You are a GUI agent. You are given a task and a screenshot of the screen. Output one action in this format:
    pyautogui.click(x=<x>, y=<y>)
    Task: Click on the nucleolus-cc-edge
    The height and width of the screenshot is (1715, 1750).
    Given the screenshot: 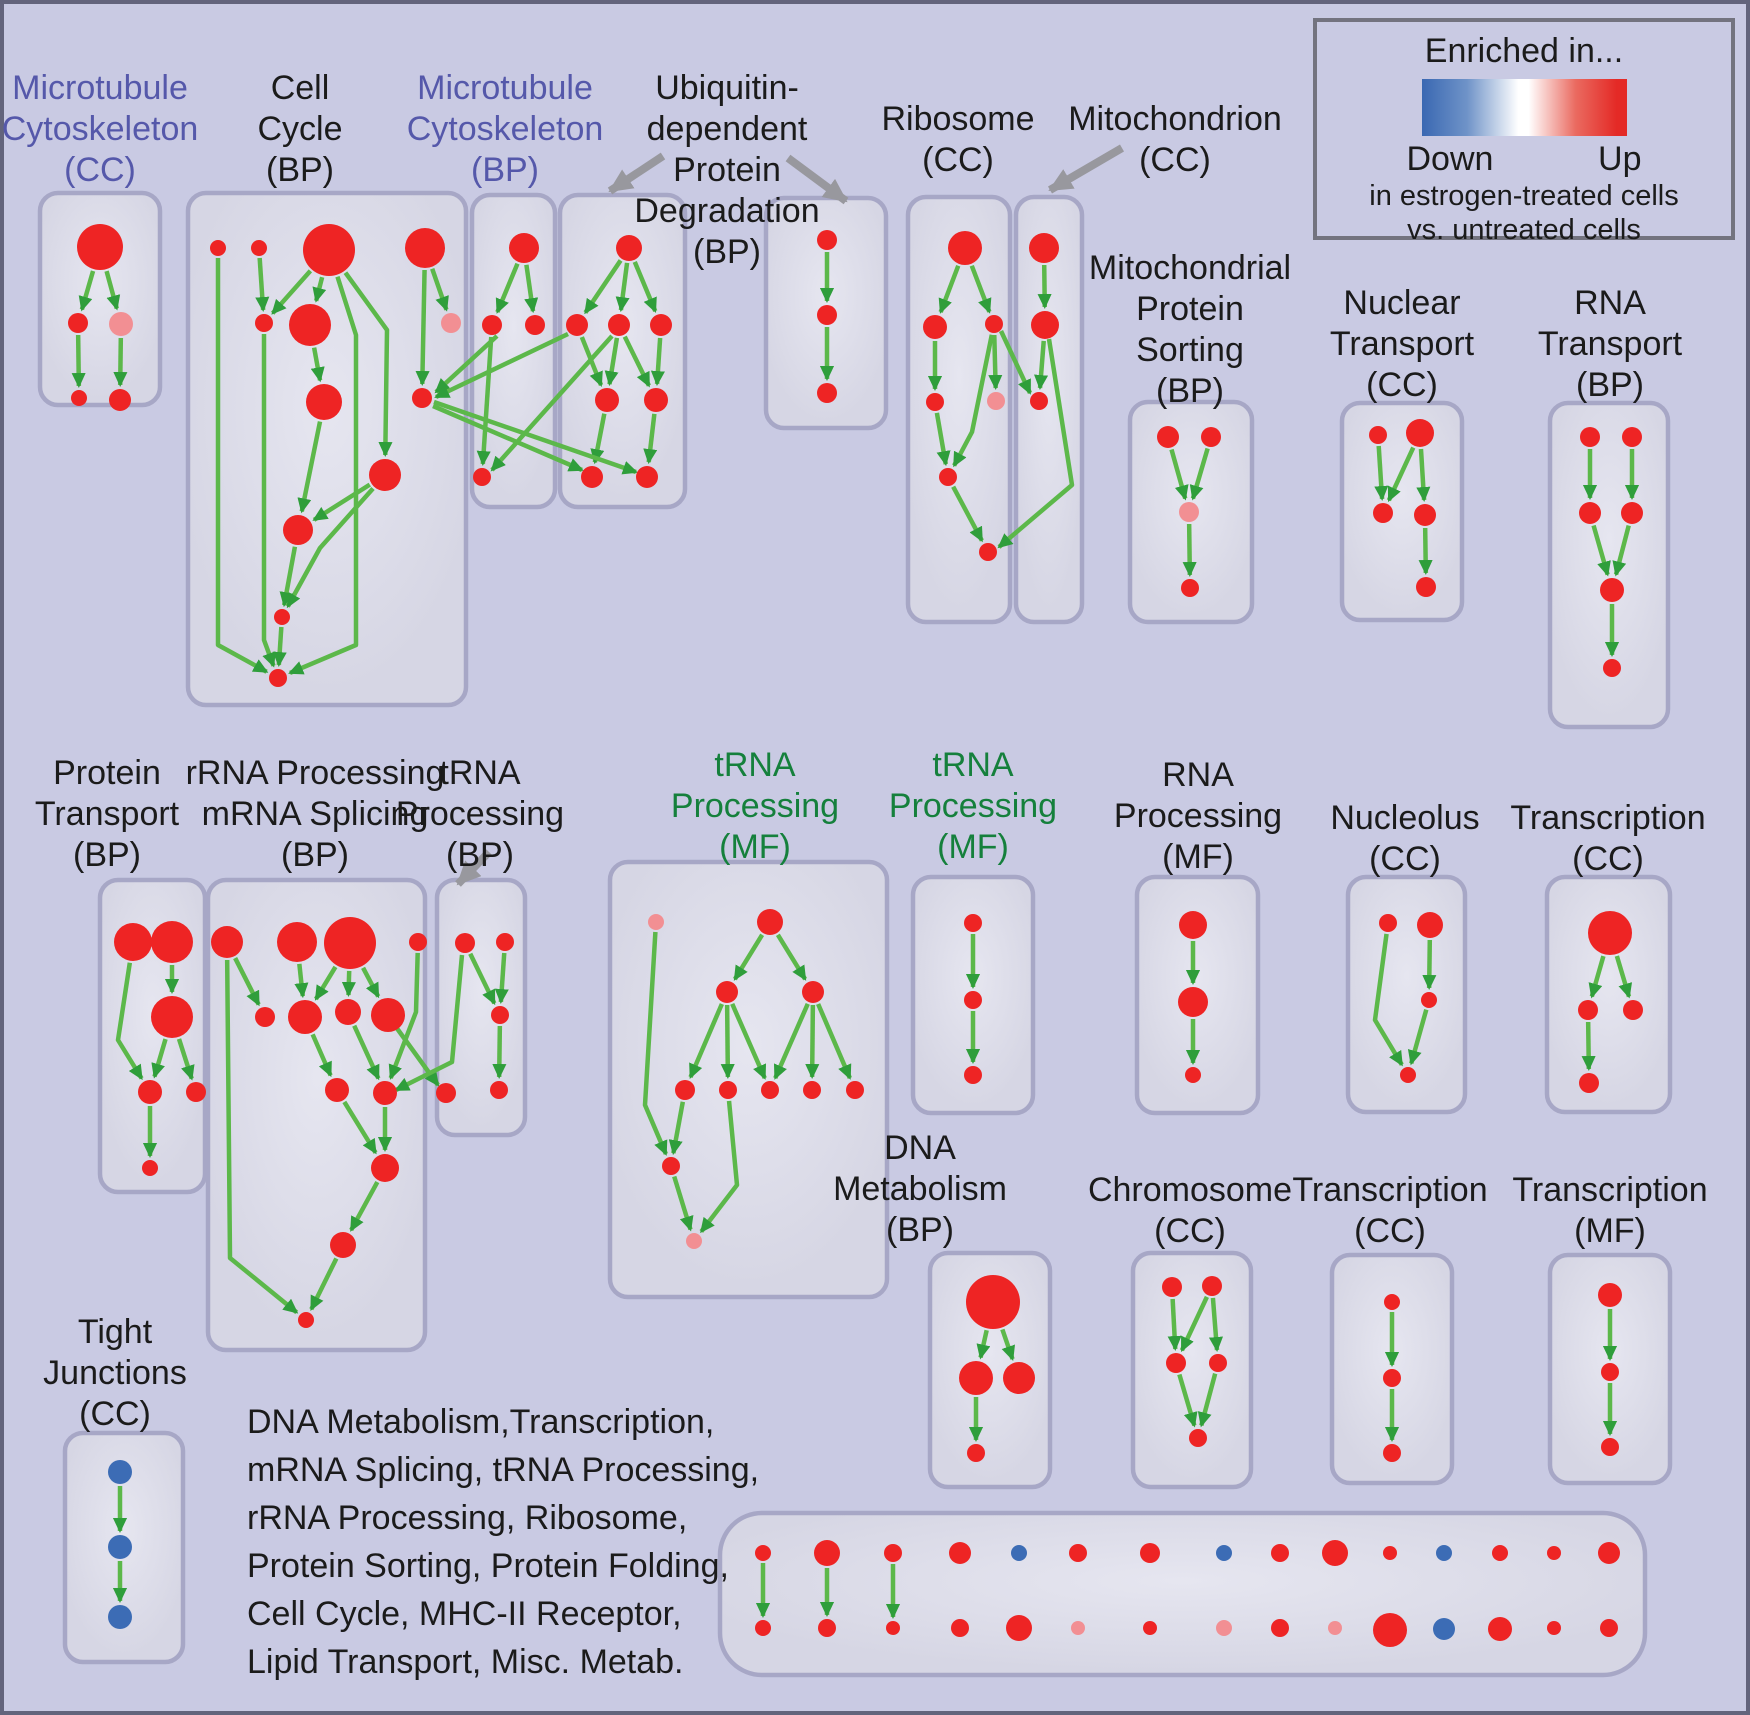 What is the action you would take?
    pyautogui.click(x=1418, y=1037)
    